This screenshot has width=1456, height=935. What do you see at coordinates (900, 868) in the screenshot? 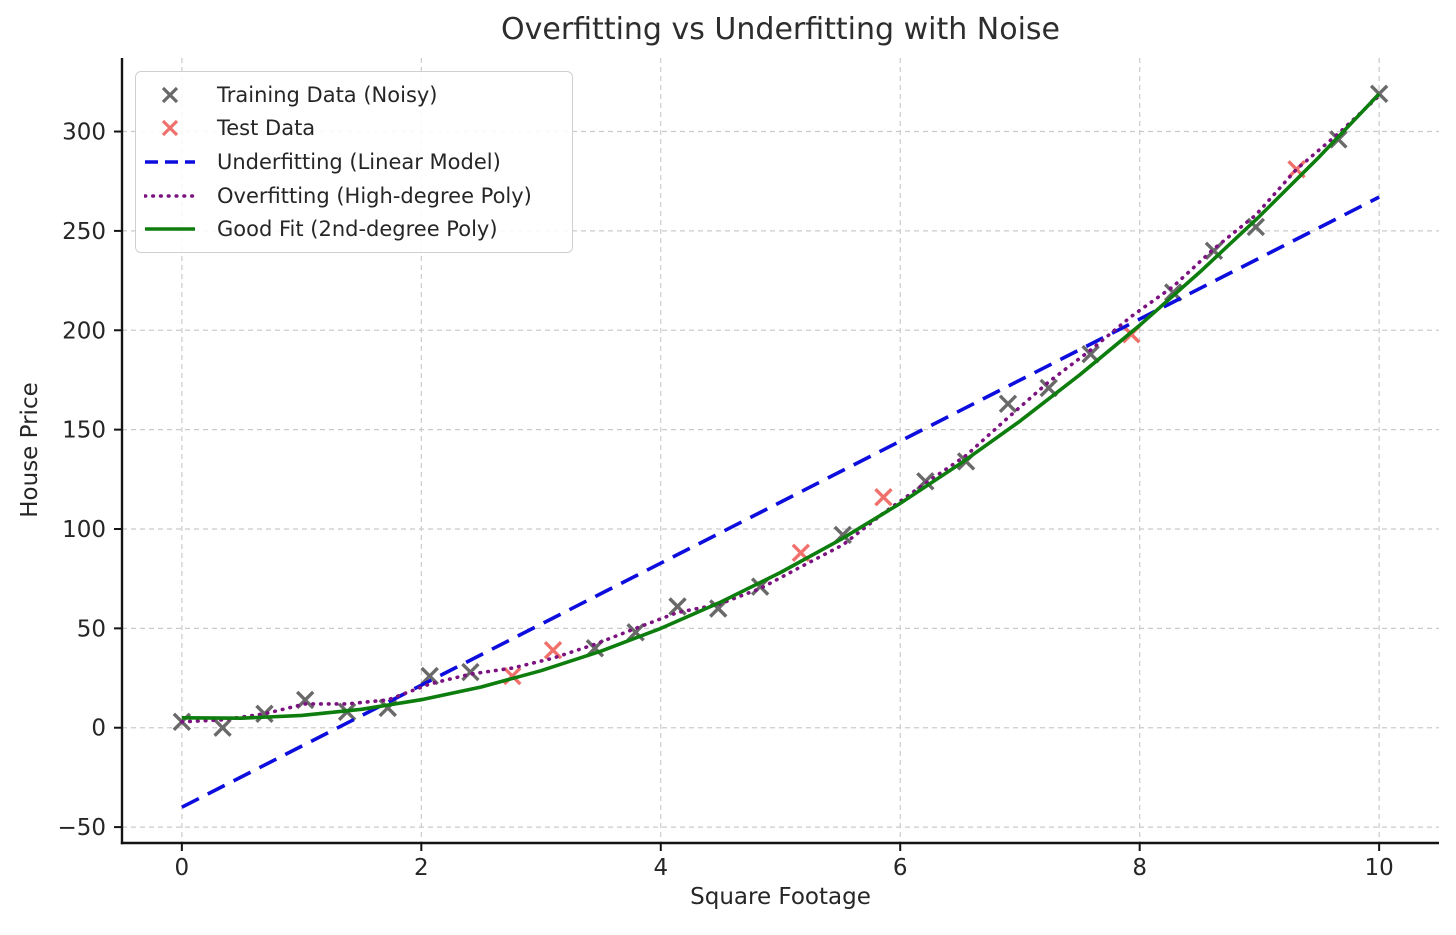
I see `svg-text: 6` at bounding box center [900, 868].